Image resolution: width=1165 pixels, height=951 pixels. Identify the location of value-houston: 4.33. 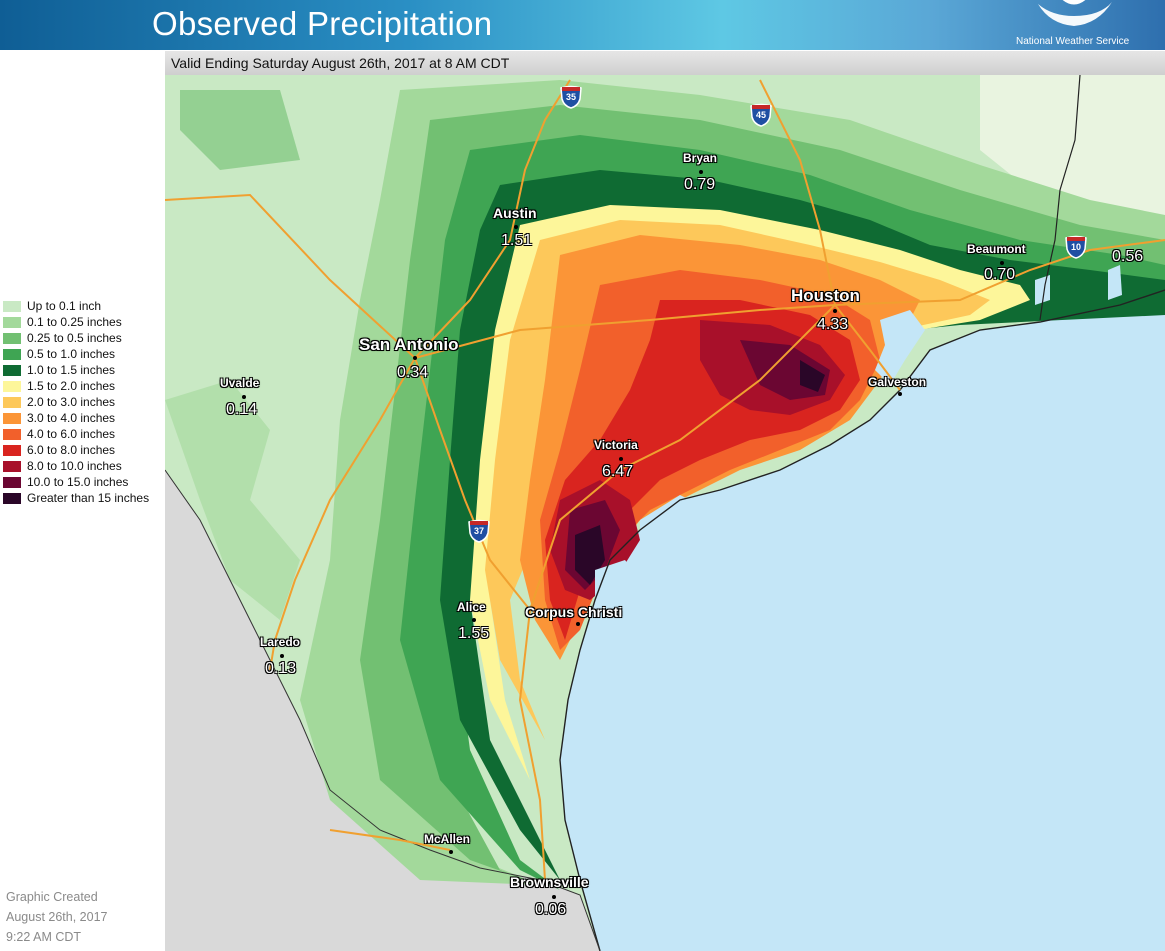
(833, 324).